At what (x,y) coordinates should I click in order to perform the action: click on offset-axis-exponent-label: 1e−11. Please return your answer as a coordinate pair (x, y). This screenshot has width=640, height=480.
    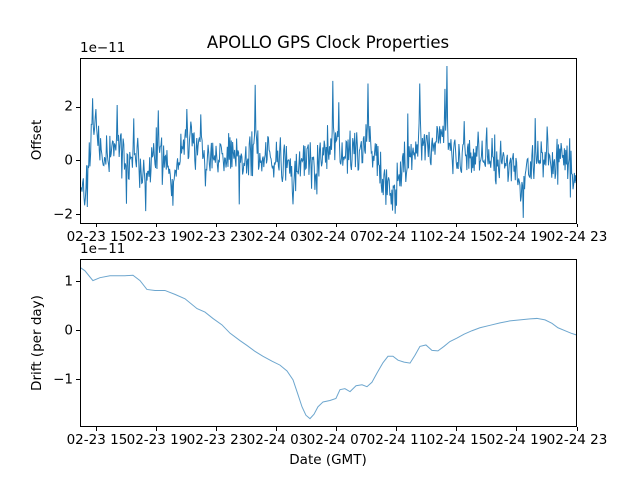
    Looking at the image, I should click on (103, 48).